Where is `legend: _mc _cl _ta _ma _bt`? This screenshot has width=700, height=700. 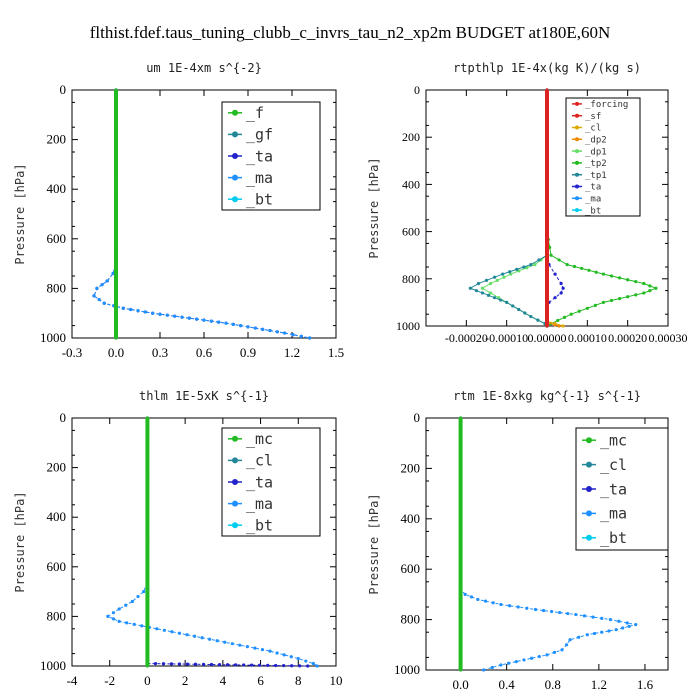 legend: _mc _cl _ta _ma _bt is located at coordinates (622, 489).